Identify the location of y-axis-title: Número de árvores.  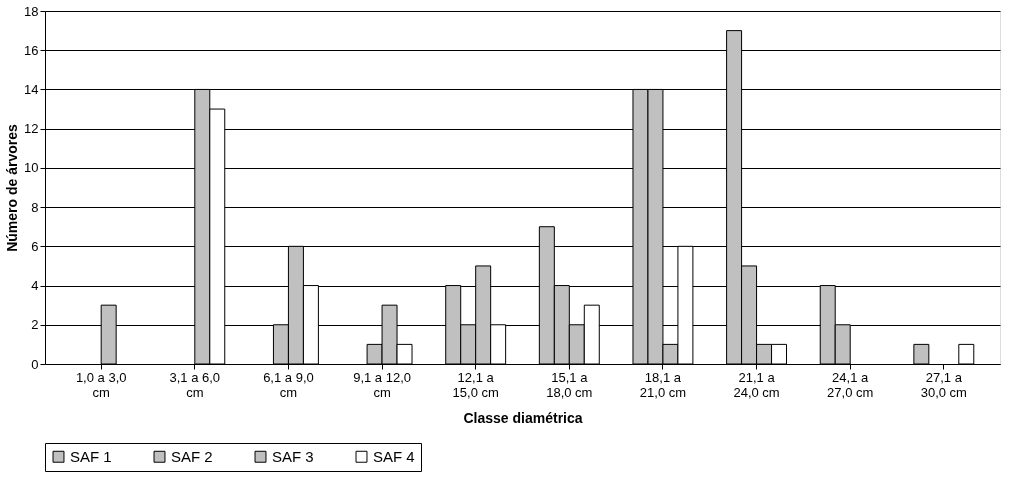
(12, 187).